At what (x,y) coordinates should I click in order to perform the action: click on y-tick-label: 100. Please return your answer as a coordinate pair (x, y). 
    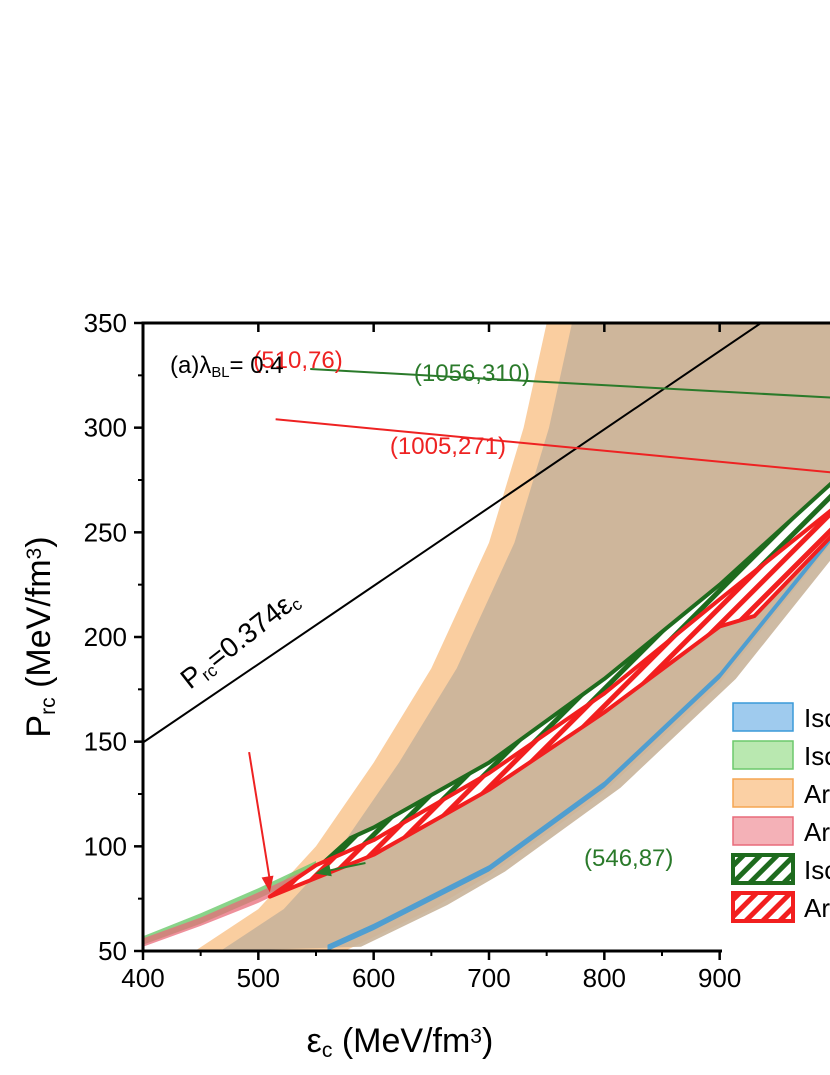
    Looking at the image, I should click on (105, 846).